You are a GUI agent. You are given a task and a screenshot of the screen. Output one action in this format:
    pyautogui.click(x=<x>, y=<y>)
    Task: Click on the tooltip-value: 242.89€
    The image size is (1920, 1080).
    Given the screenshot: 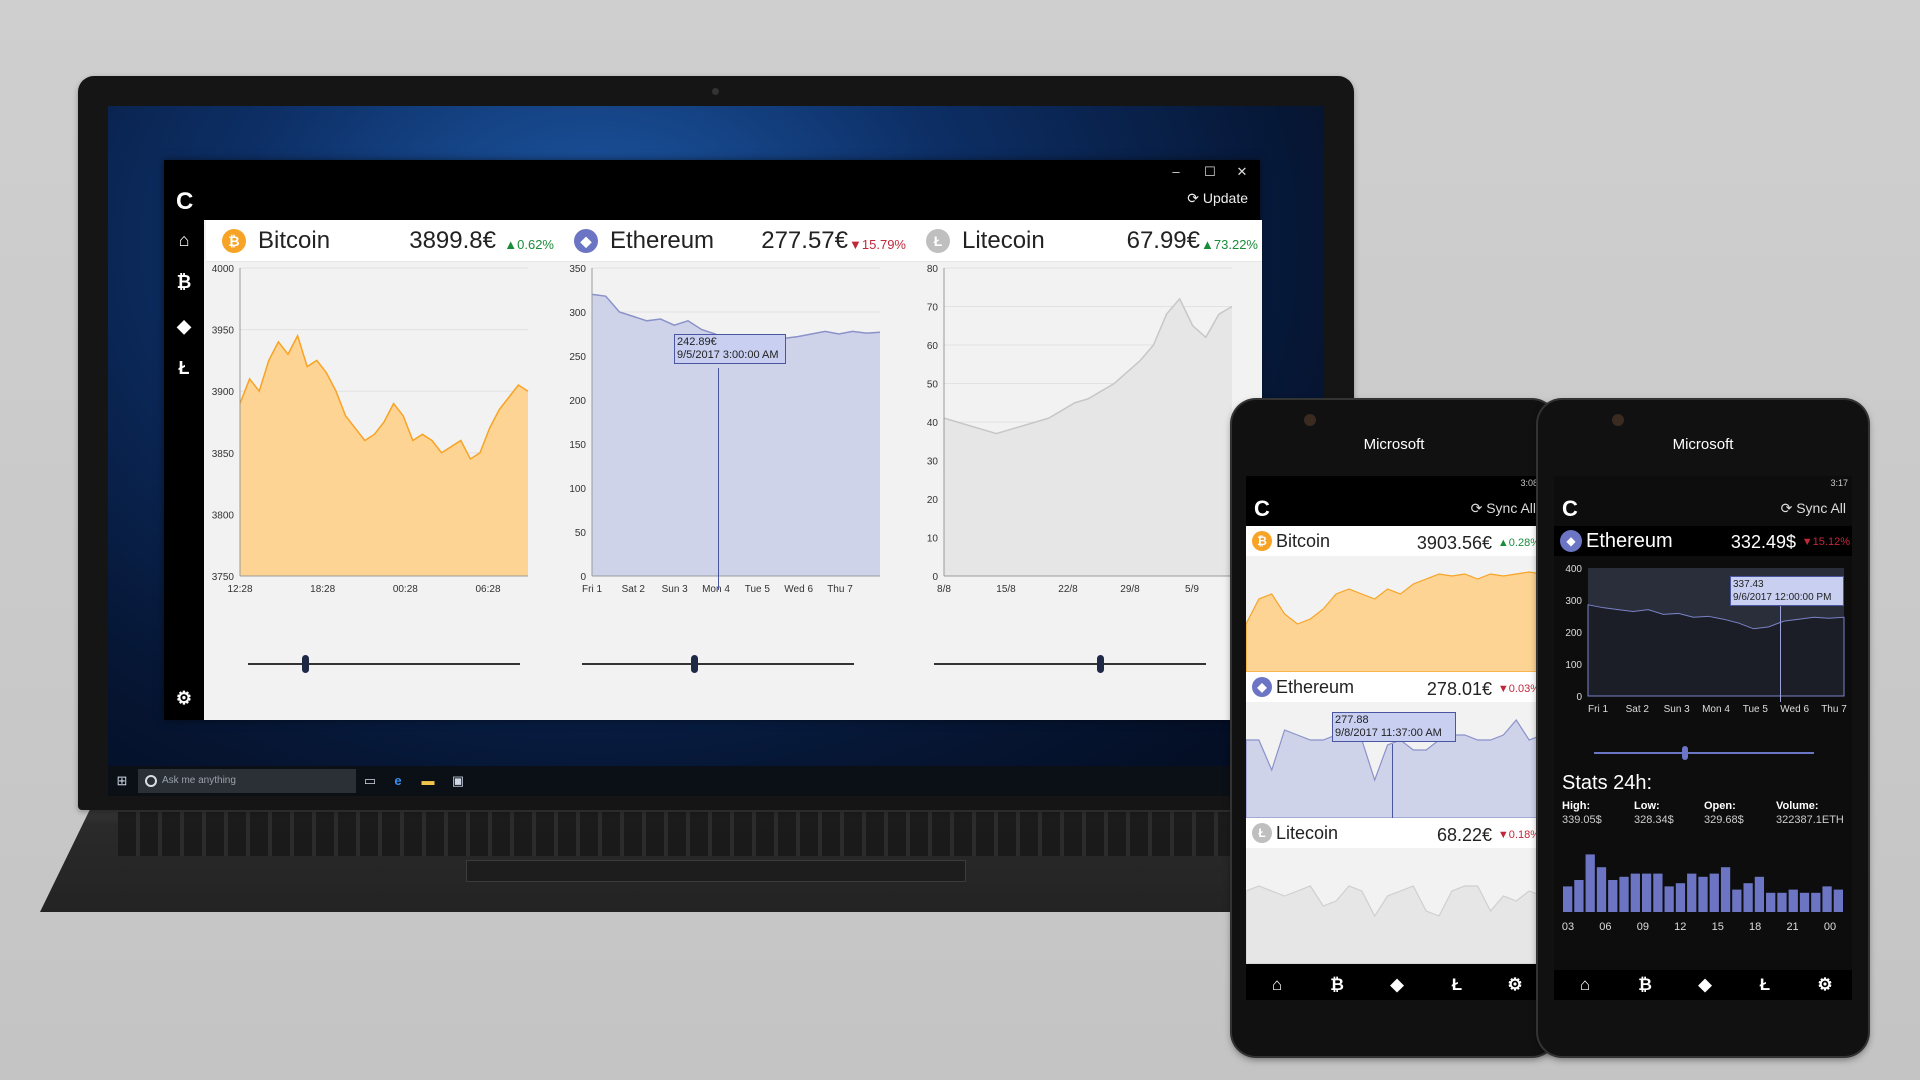 What is the action you would take?
    pyautogui.click(x=697, y=342)
    